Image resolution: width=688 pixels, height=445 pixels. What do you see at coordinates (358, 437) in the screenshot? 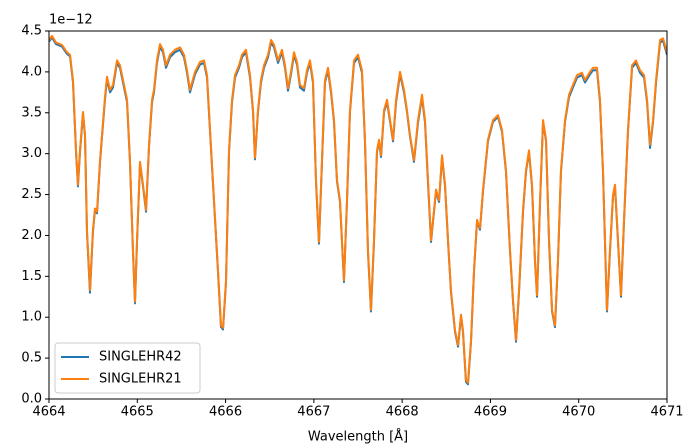
I see `x-axis-label: Wavelength [Å]` at bounding box center [358, 437].